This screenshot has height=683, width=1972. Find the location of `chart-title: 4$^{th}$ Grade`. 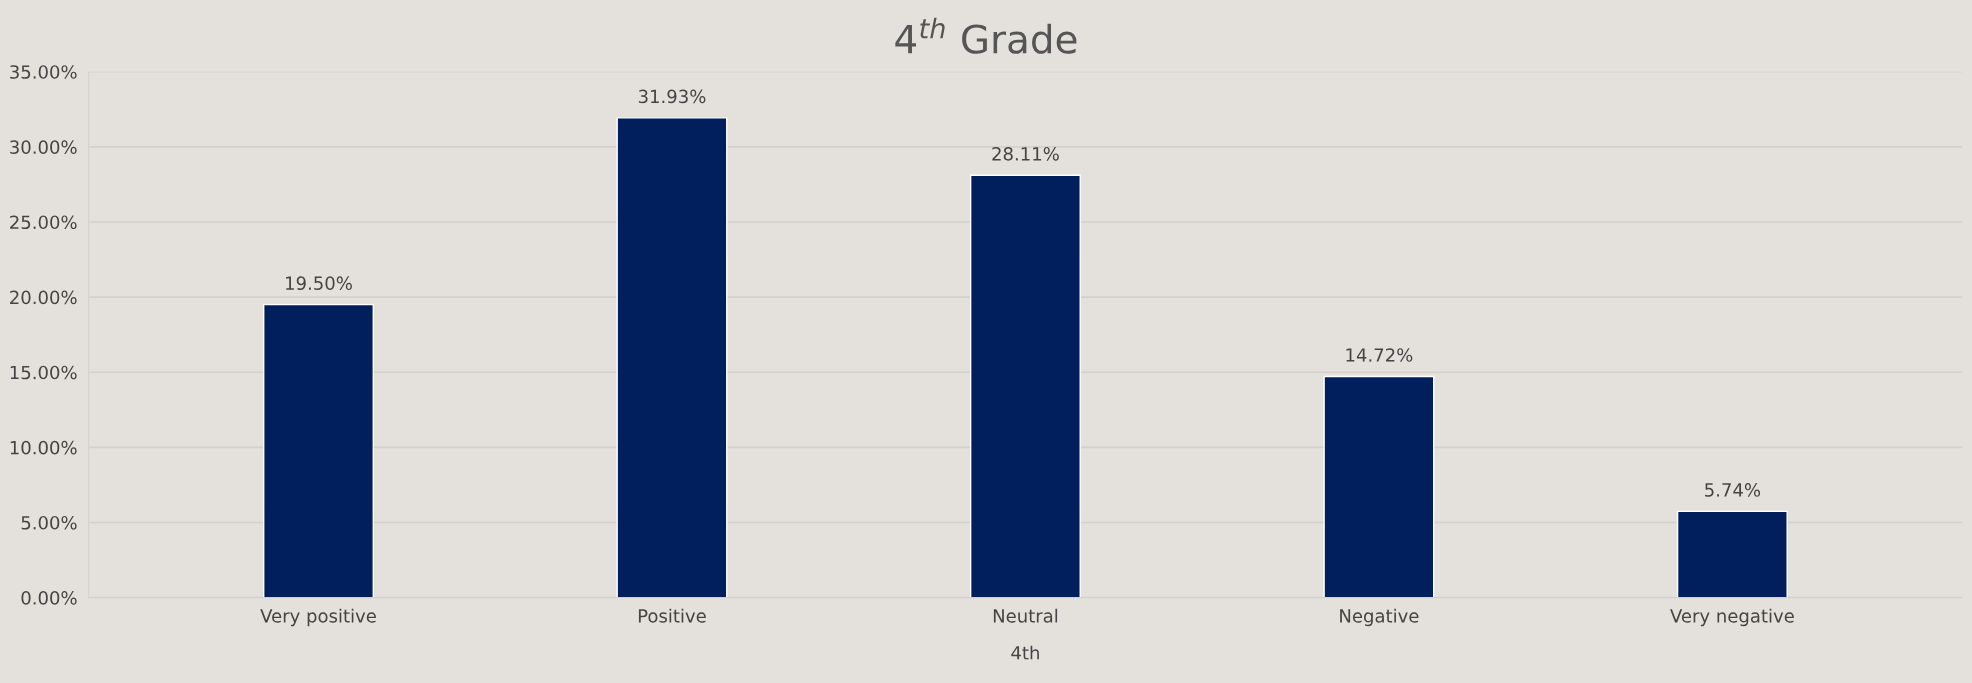

chart-title: 4$^{th}$ Grade is located at coordinates (986, 35).